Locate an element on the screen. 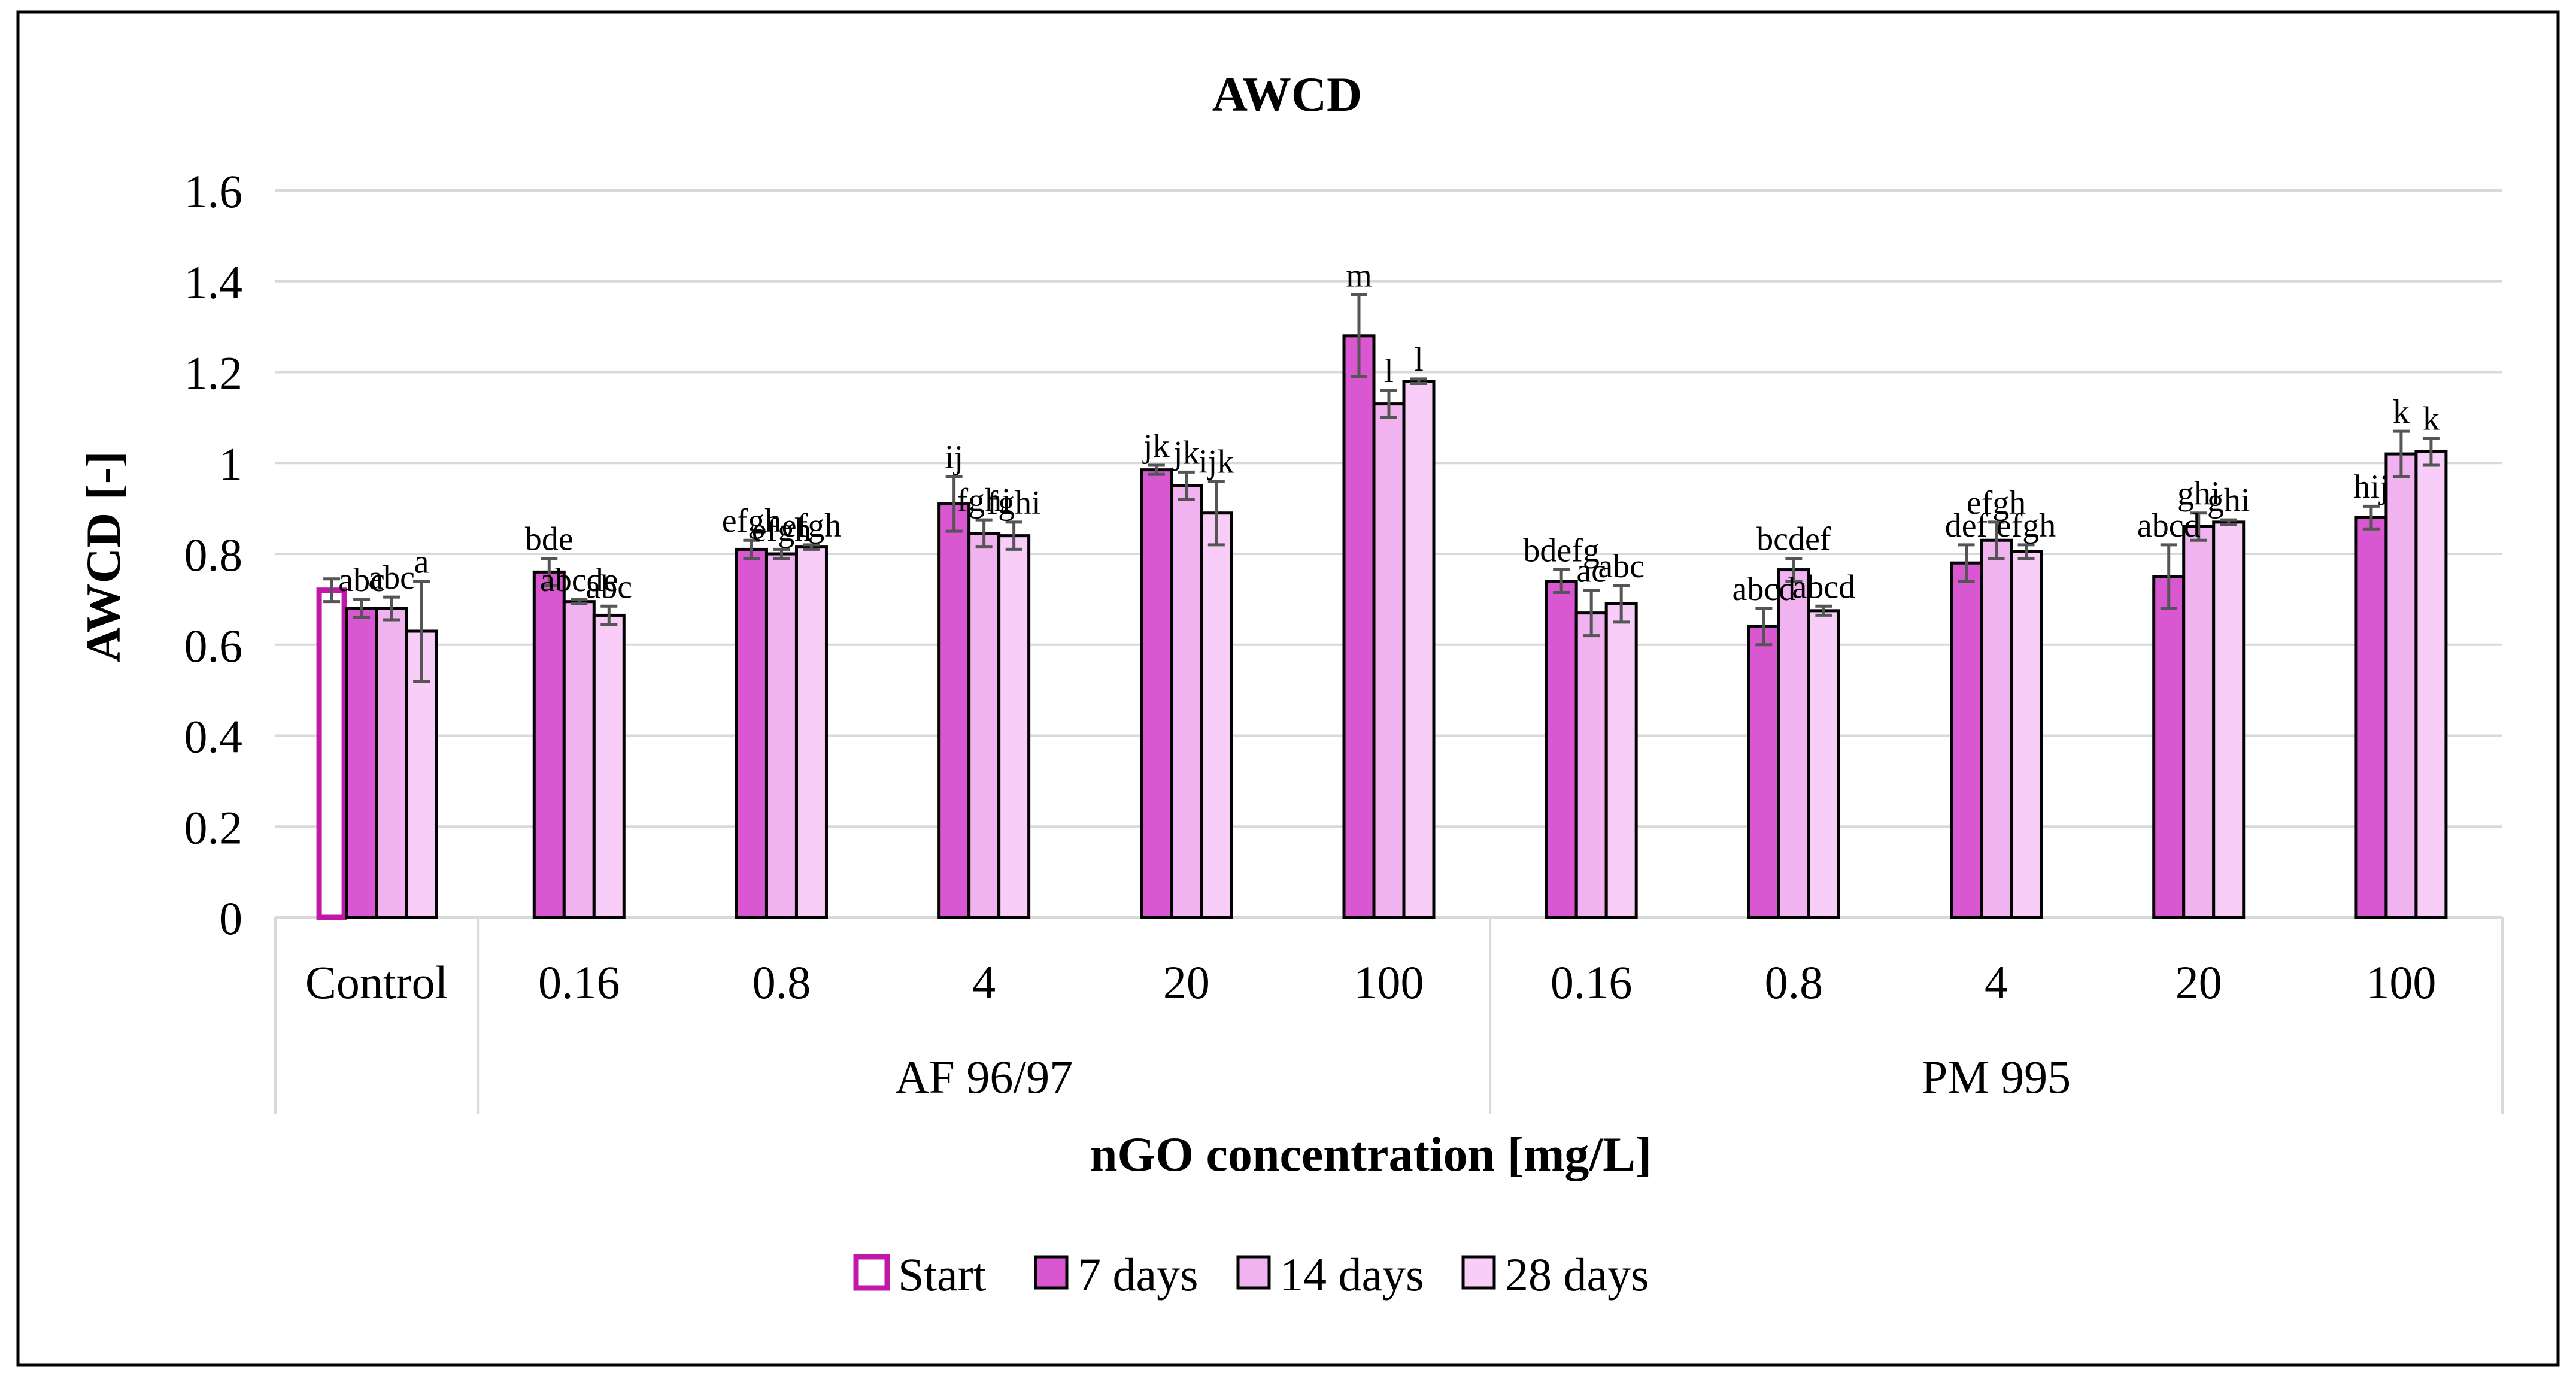  bar-start is located at coordinates (331, 754).